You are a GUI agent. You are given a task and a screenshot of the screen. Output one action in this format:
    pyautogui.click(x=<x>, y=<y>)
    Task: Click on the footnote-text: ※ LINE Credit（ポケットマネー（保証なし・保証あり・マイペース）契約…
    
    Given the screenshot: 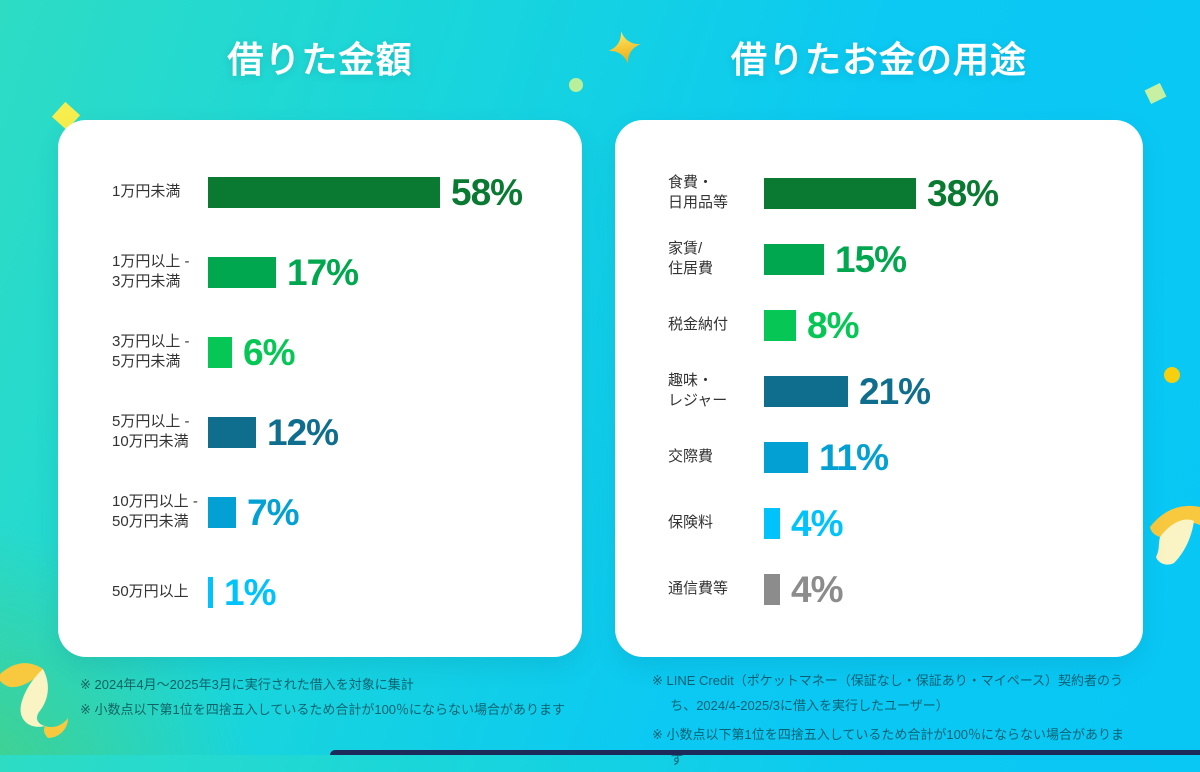 What is the action you would take?
    pyautogui.click(x=888, y=693)
    